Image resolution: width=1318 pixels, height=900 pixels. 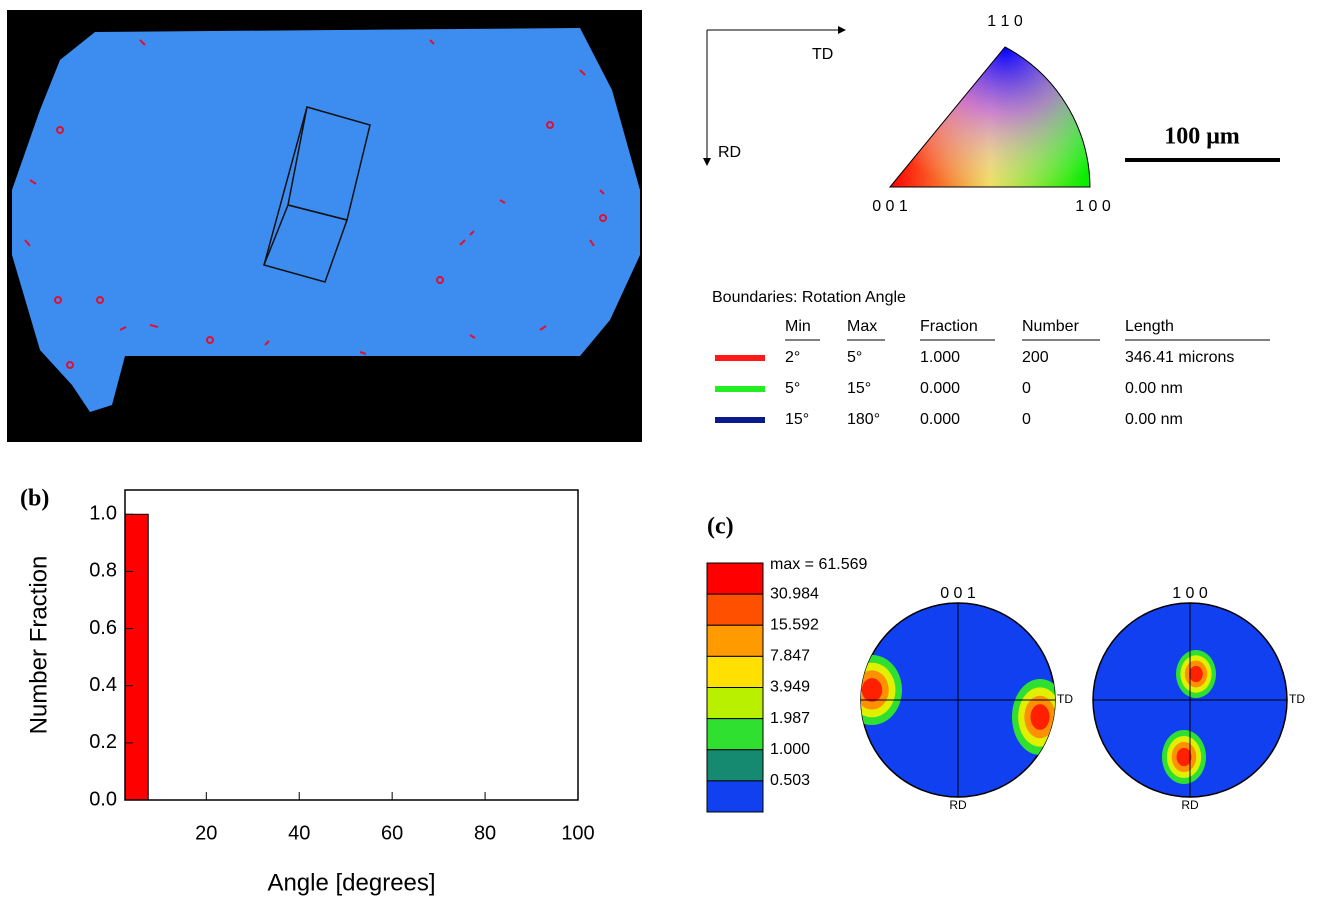 What do you see at coordinates (794, 624) in the screenshot?
I see `colorbar-level: 15.592` at bounding box center [794, 624].